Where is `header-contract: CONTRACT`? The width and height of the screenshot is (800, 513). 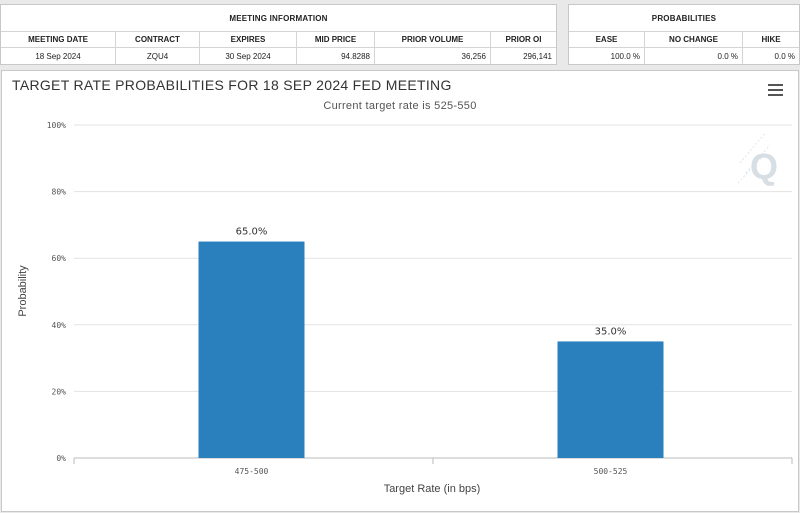 header-contract: CONTRACT is located at coordinates (158, 39).